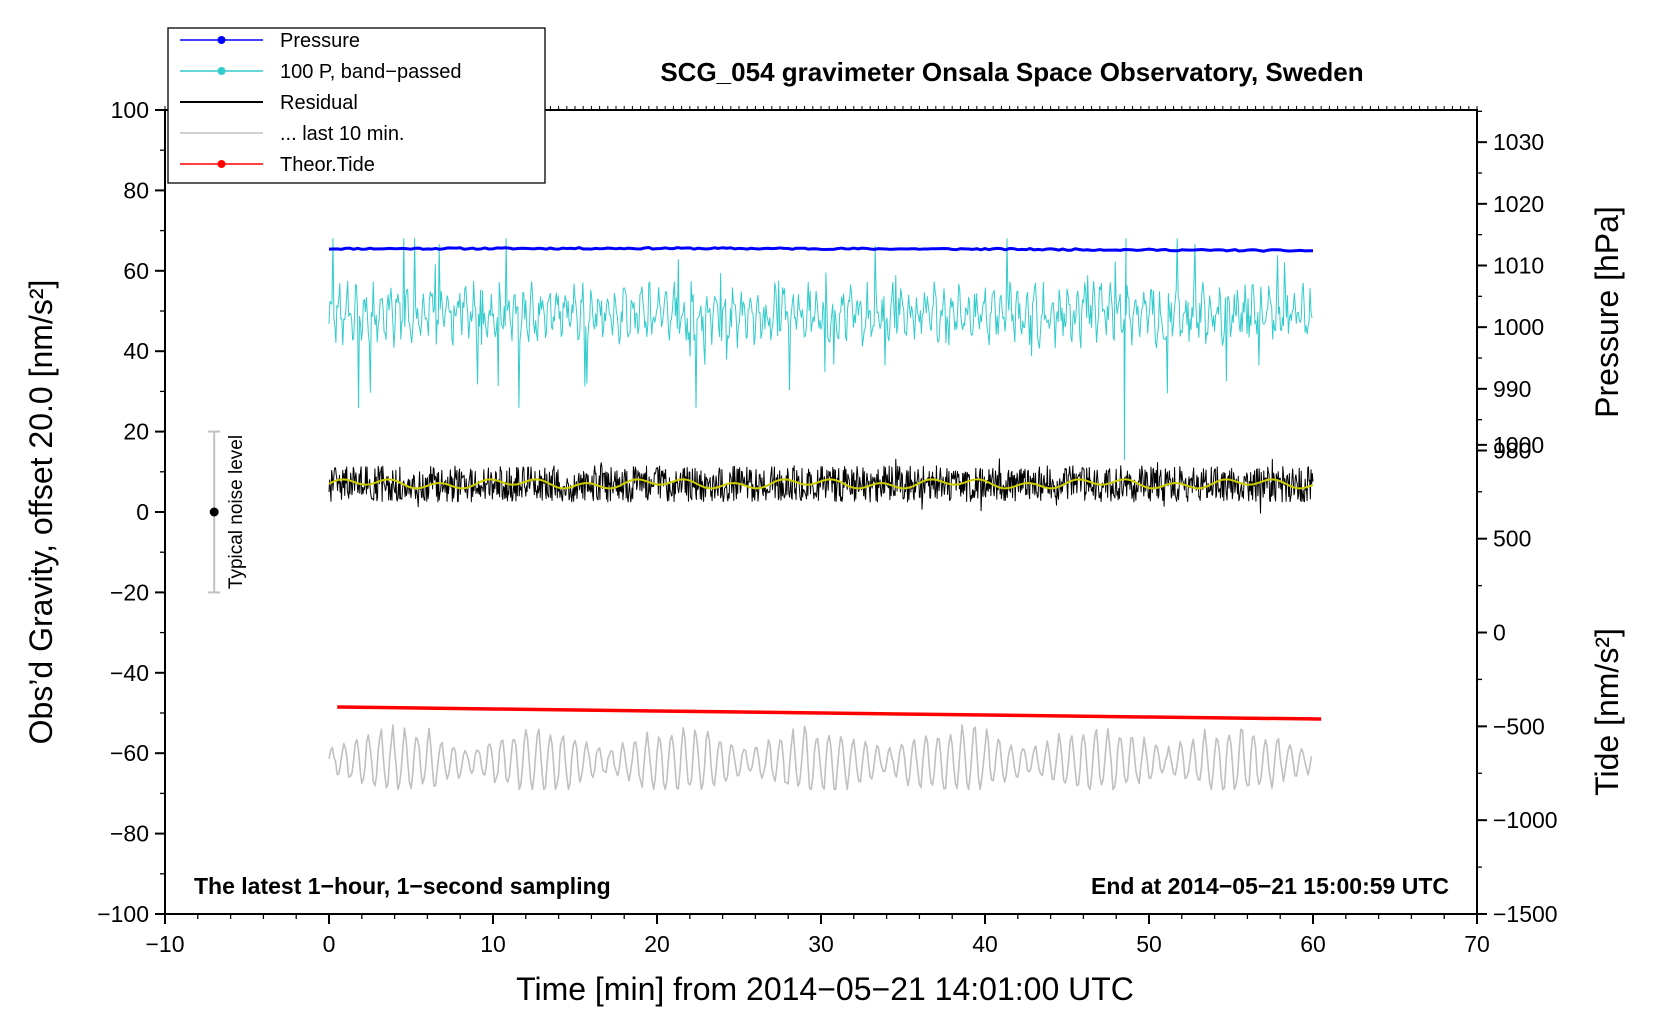  I want to click on tide-tick-label: 0, so click(1499, 633).